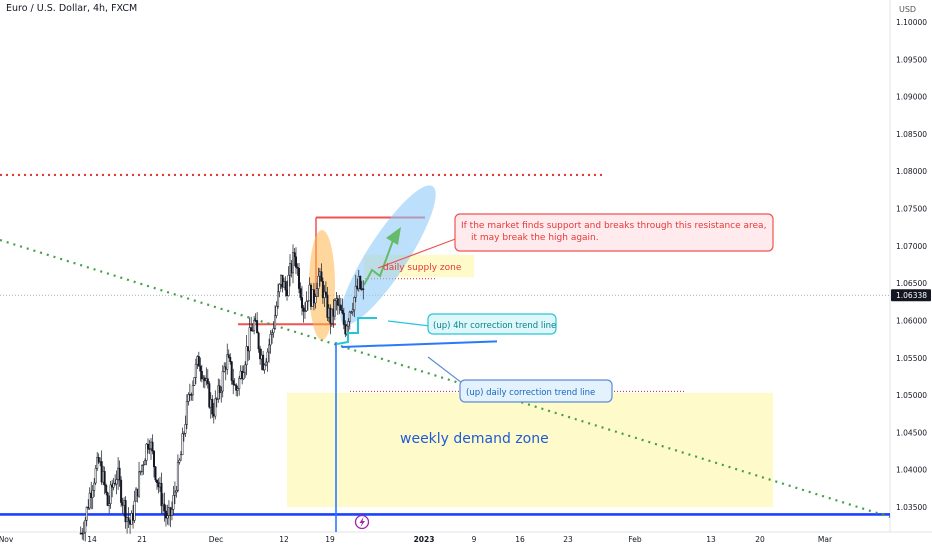  What do you see at coordinates (330, 539) in the screenshot?
I see `time-tick-label: 19` at bounding box center [330, 539].